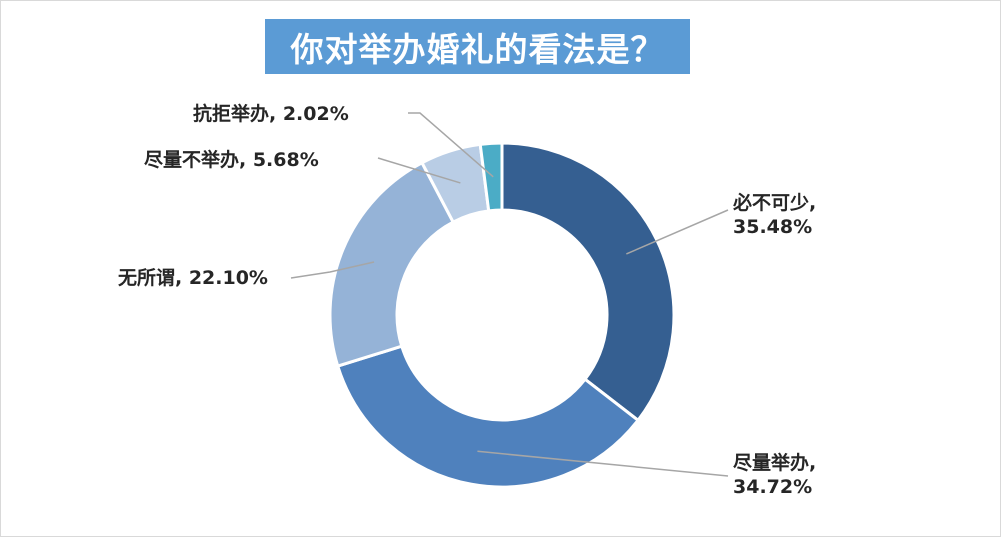  Describe the element at coordinates (677, 232) in the screenshot. I see `leader-line-bixukeshao` at that location.